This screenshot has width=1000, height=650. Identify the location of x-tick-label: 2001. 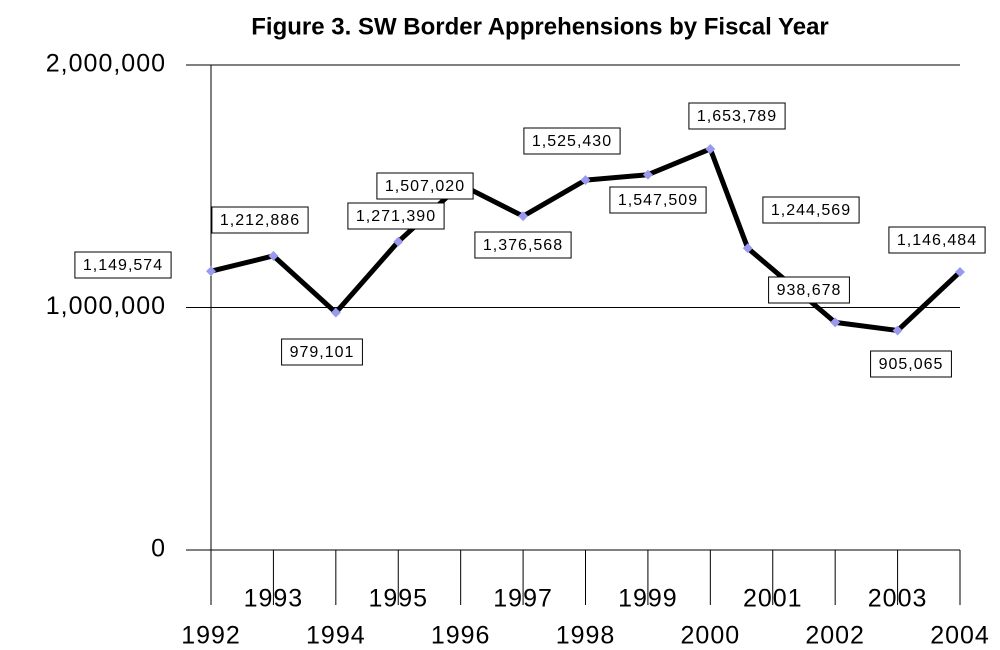
(773, 599).